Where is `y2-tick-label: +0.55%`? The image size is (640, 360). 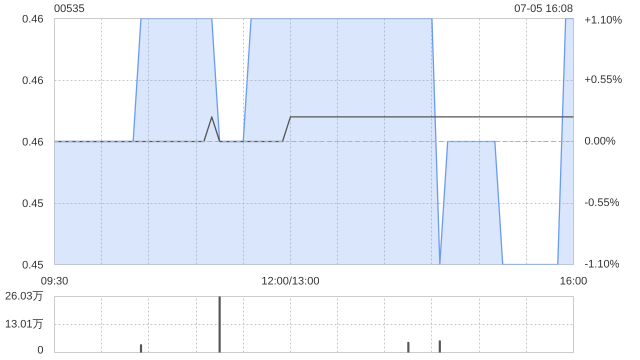 y2-tick-label: +0.55% is located at coordinates (603, 80).